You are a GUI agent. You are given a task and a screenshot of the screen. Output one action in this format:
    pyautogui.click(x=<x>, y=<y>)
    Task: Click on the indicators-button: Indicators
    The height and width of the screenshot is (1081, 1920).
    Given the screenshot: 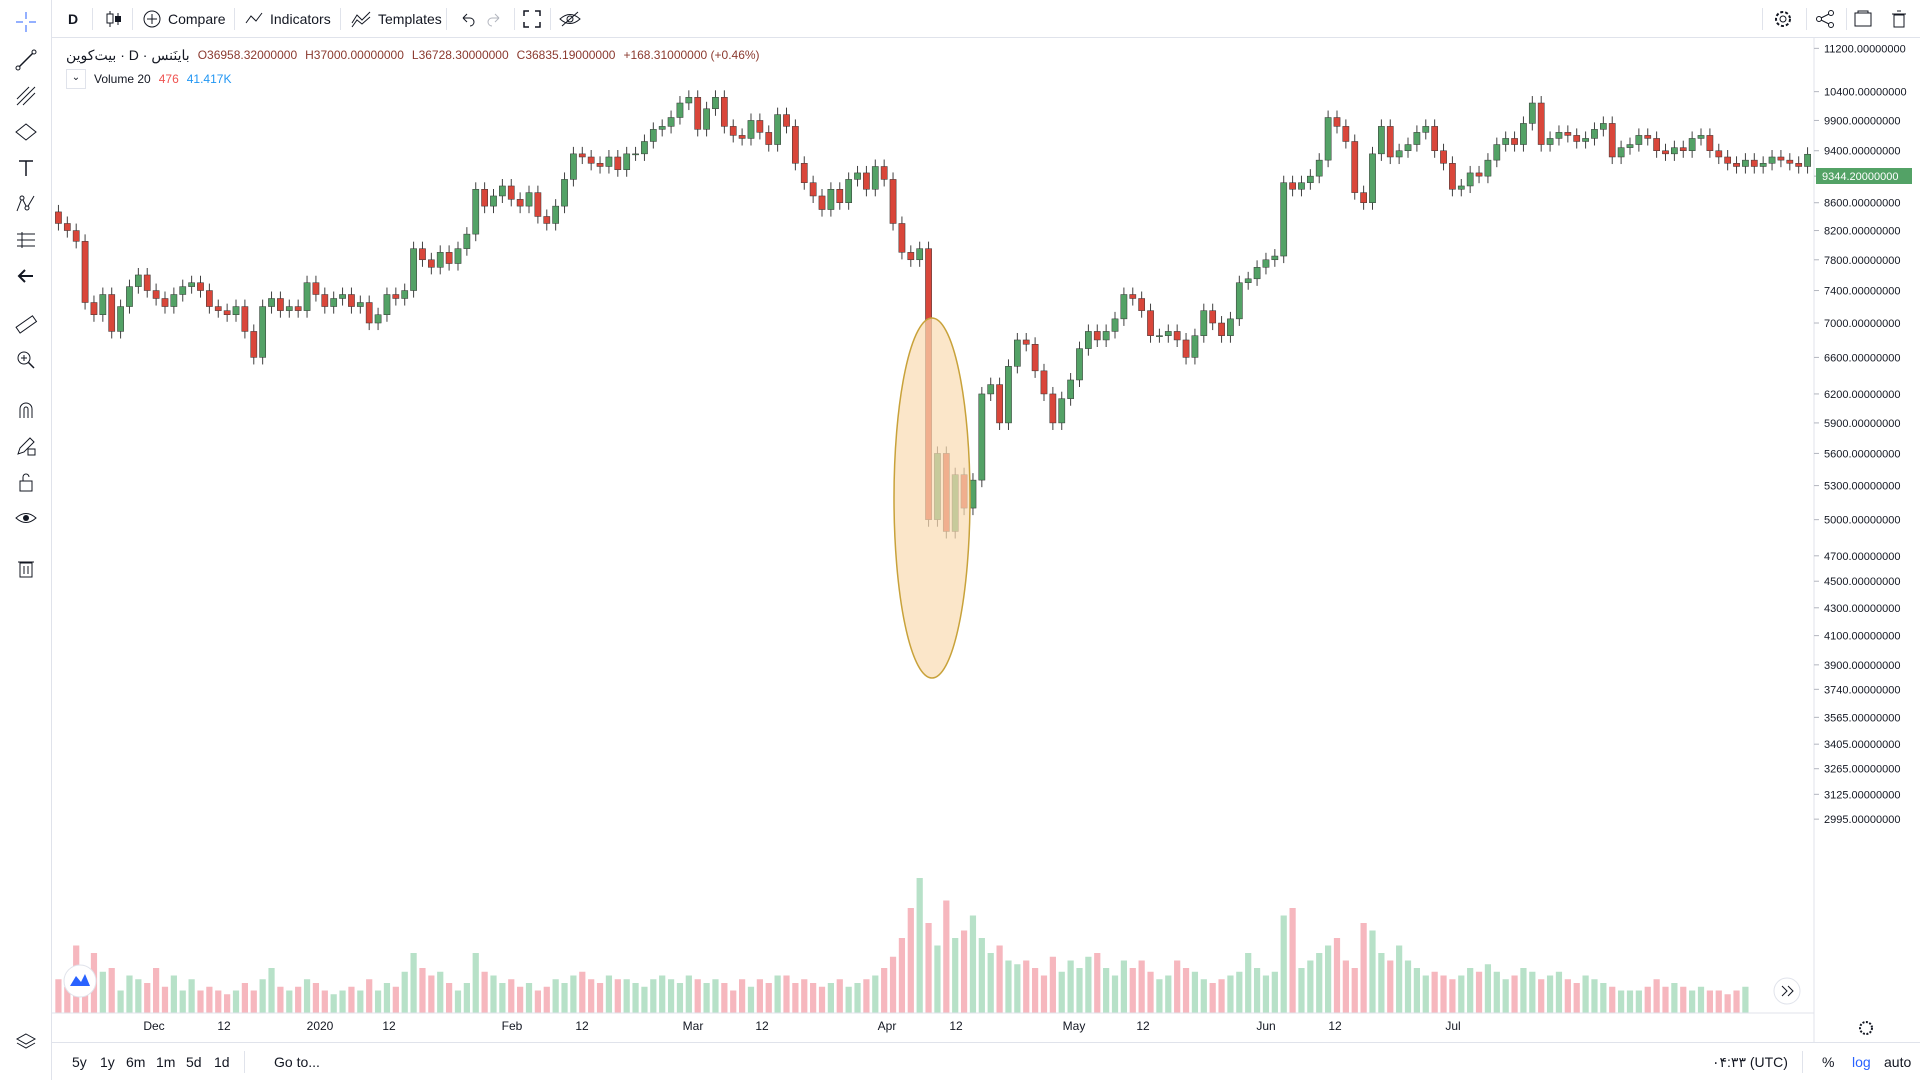 What is the action you would take?
    pyautogui.click(x=287, y=19)
    